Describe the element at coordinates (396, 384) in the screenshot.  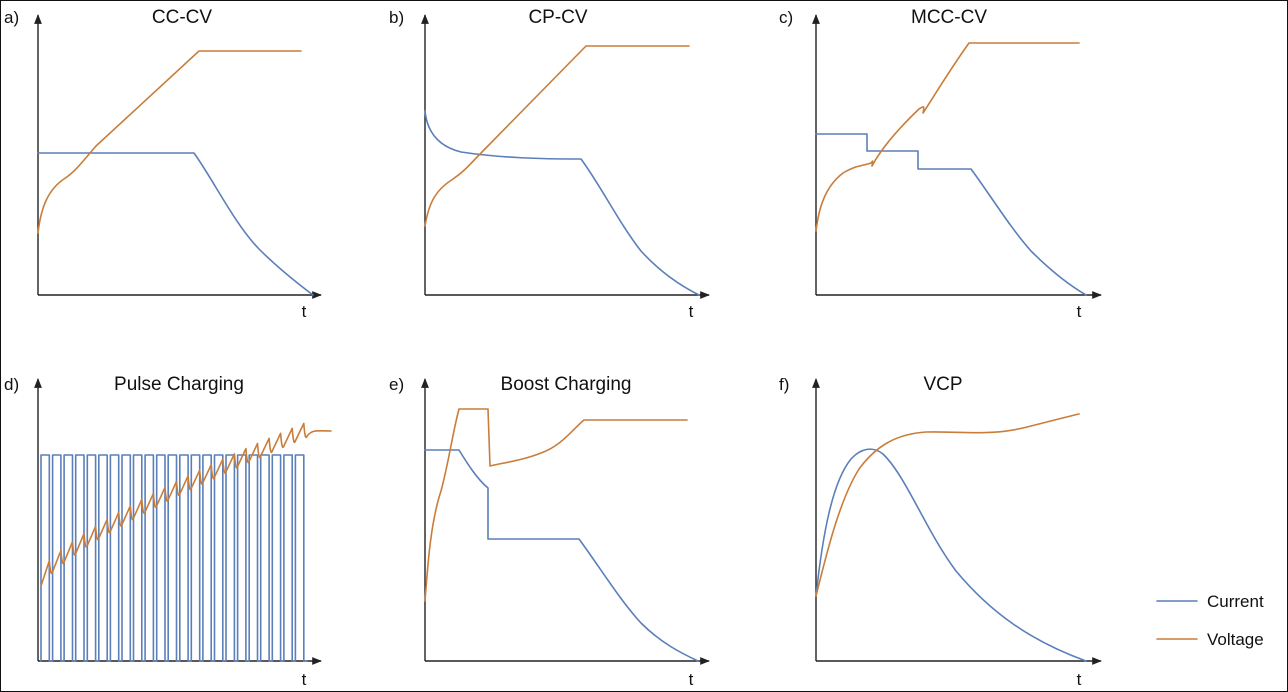
I see `panel-e-letter: e)` at that location.